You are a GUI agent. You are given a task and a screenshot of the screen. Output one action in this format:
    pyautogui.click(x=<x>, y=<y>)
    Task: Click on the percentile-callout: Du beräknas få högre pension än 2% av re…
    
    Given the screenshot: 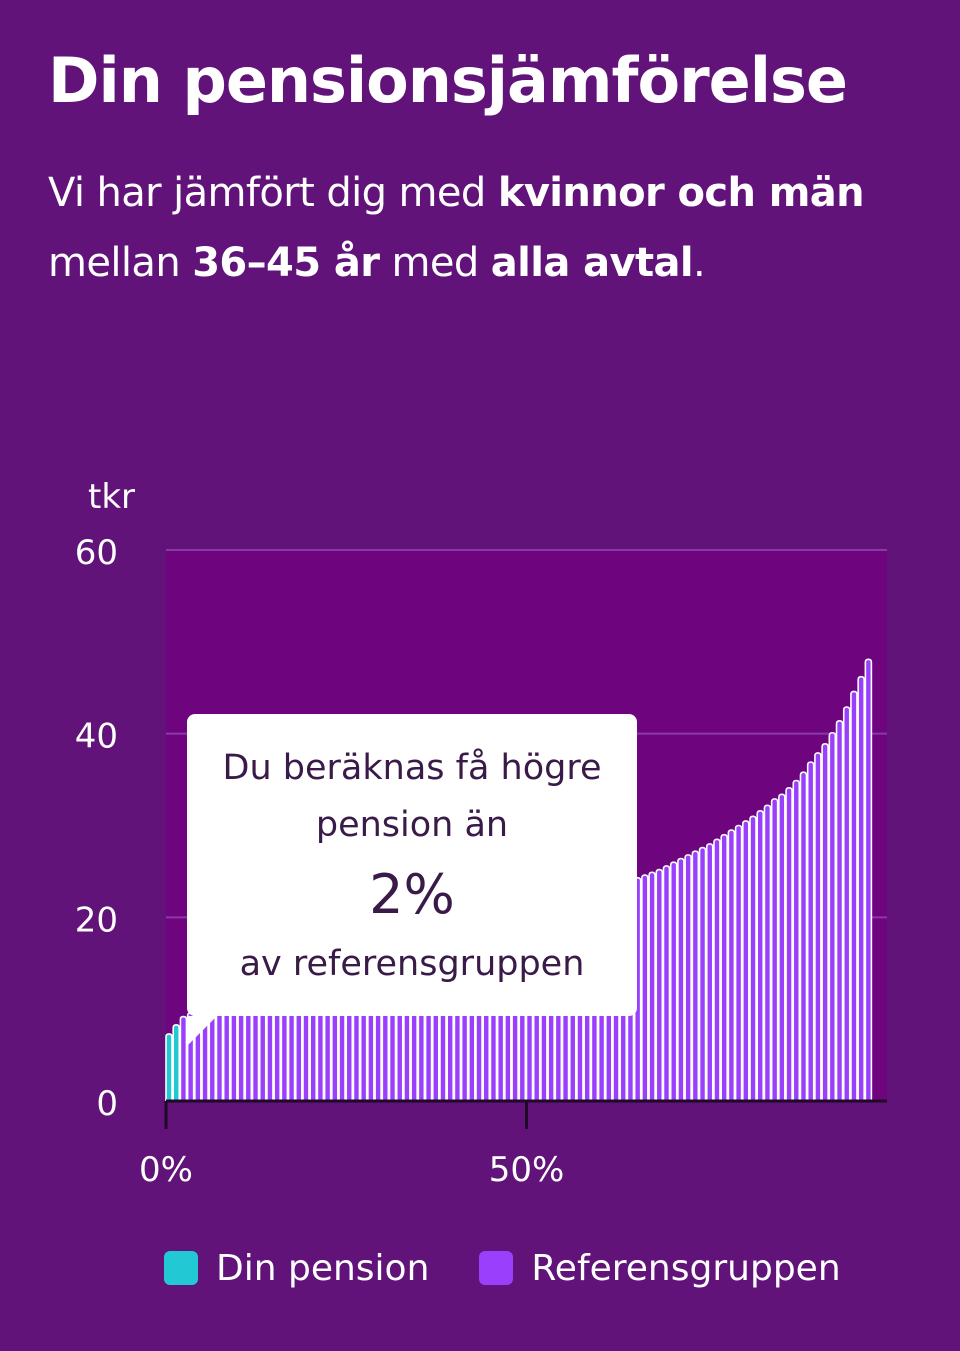 What is the action you would take?
    pyautogui.click(x=412, y=880)
    